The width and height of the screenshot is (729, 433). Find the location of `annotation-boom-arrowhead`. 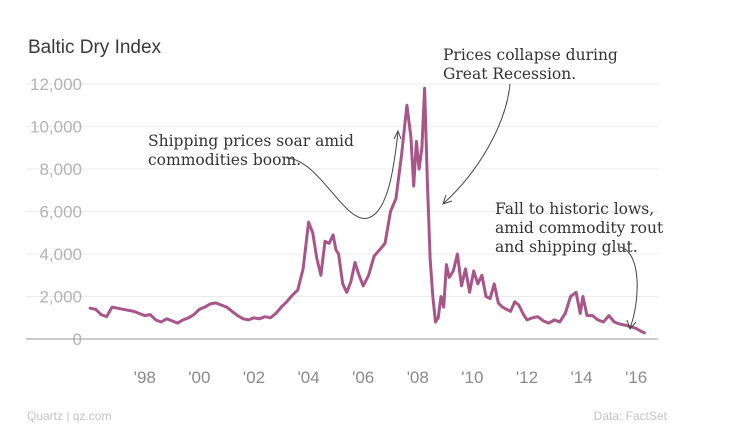

annotation-boom-arrowhead is located at coordinates (397, 134).